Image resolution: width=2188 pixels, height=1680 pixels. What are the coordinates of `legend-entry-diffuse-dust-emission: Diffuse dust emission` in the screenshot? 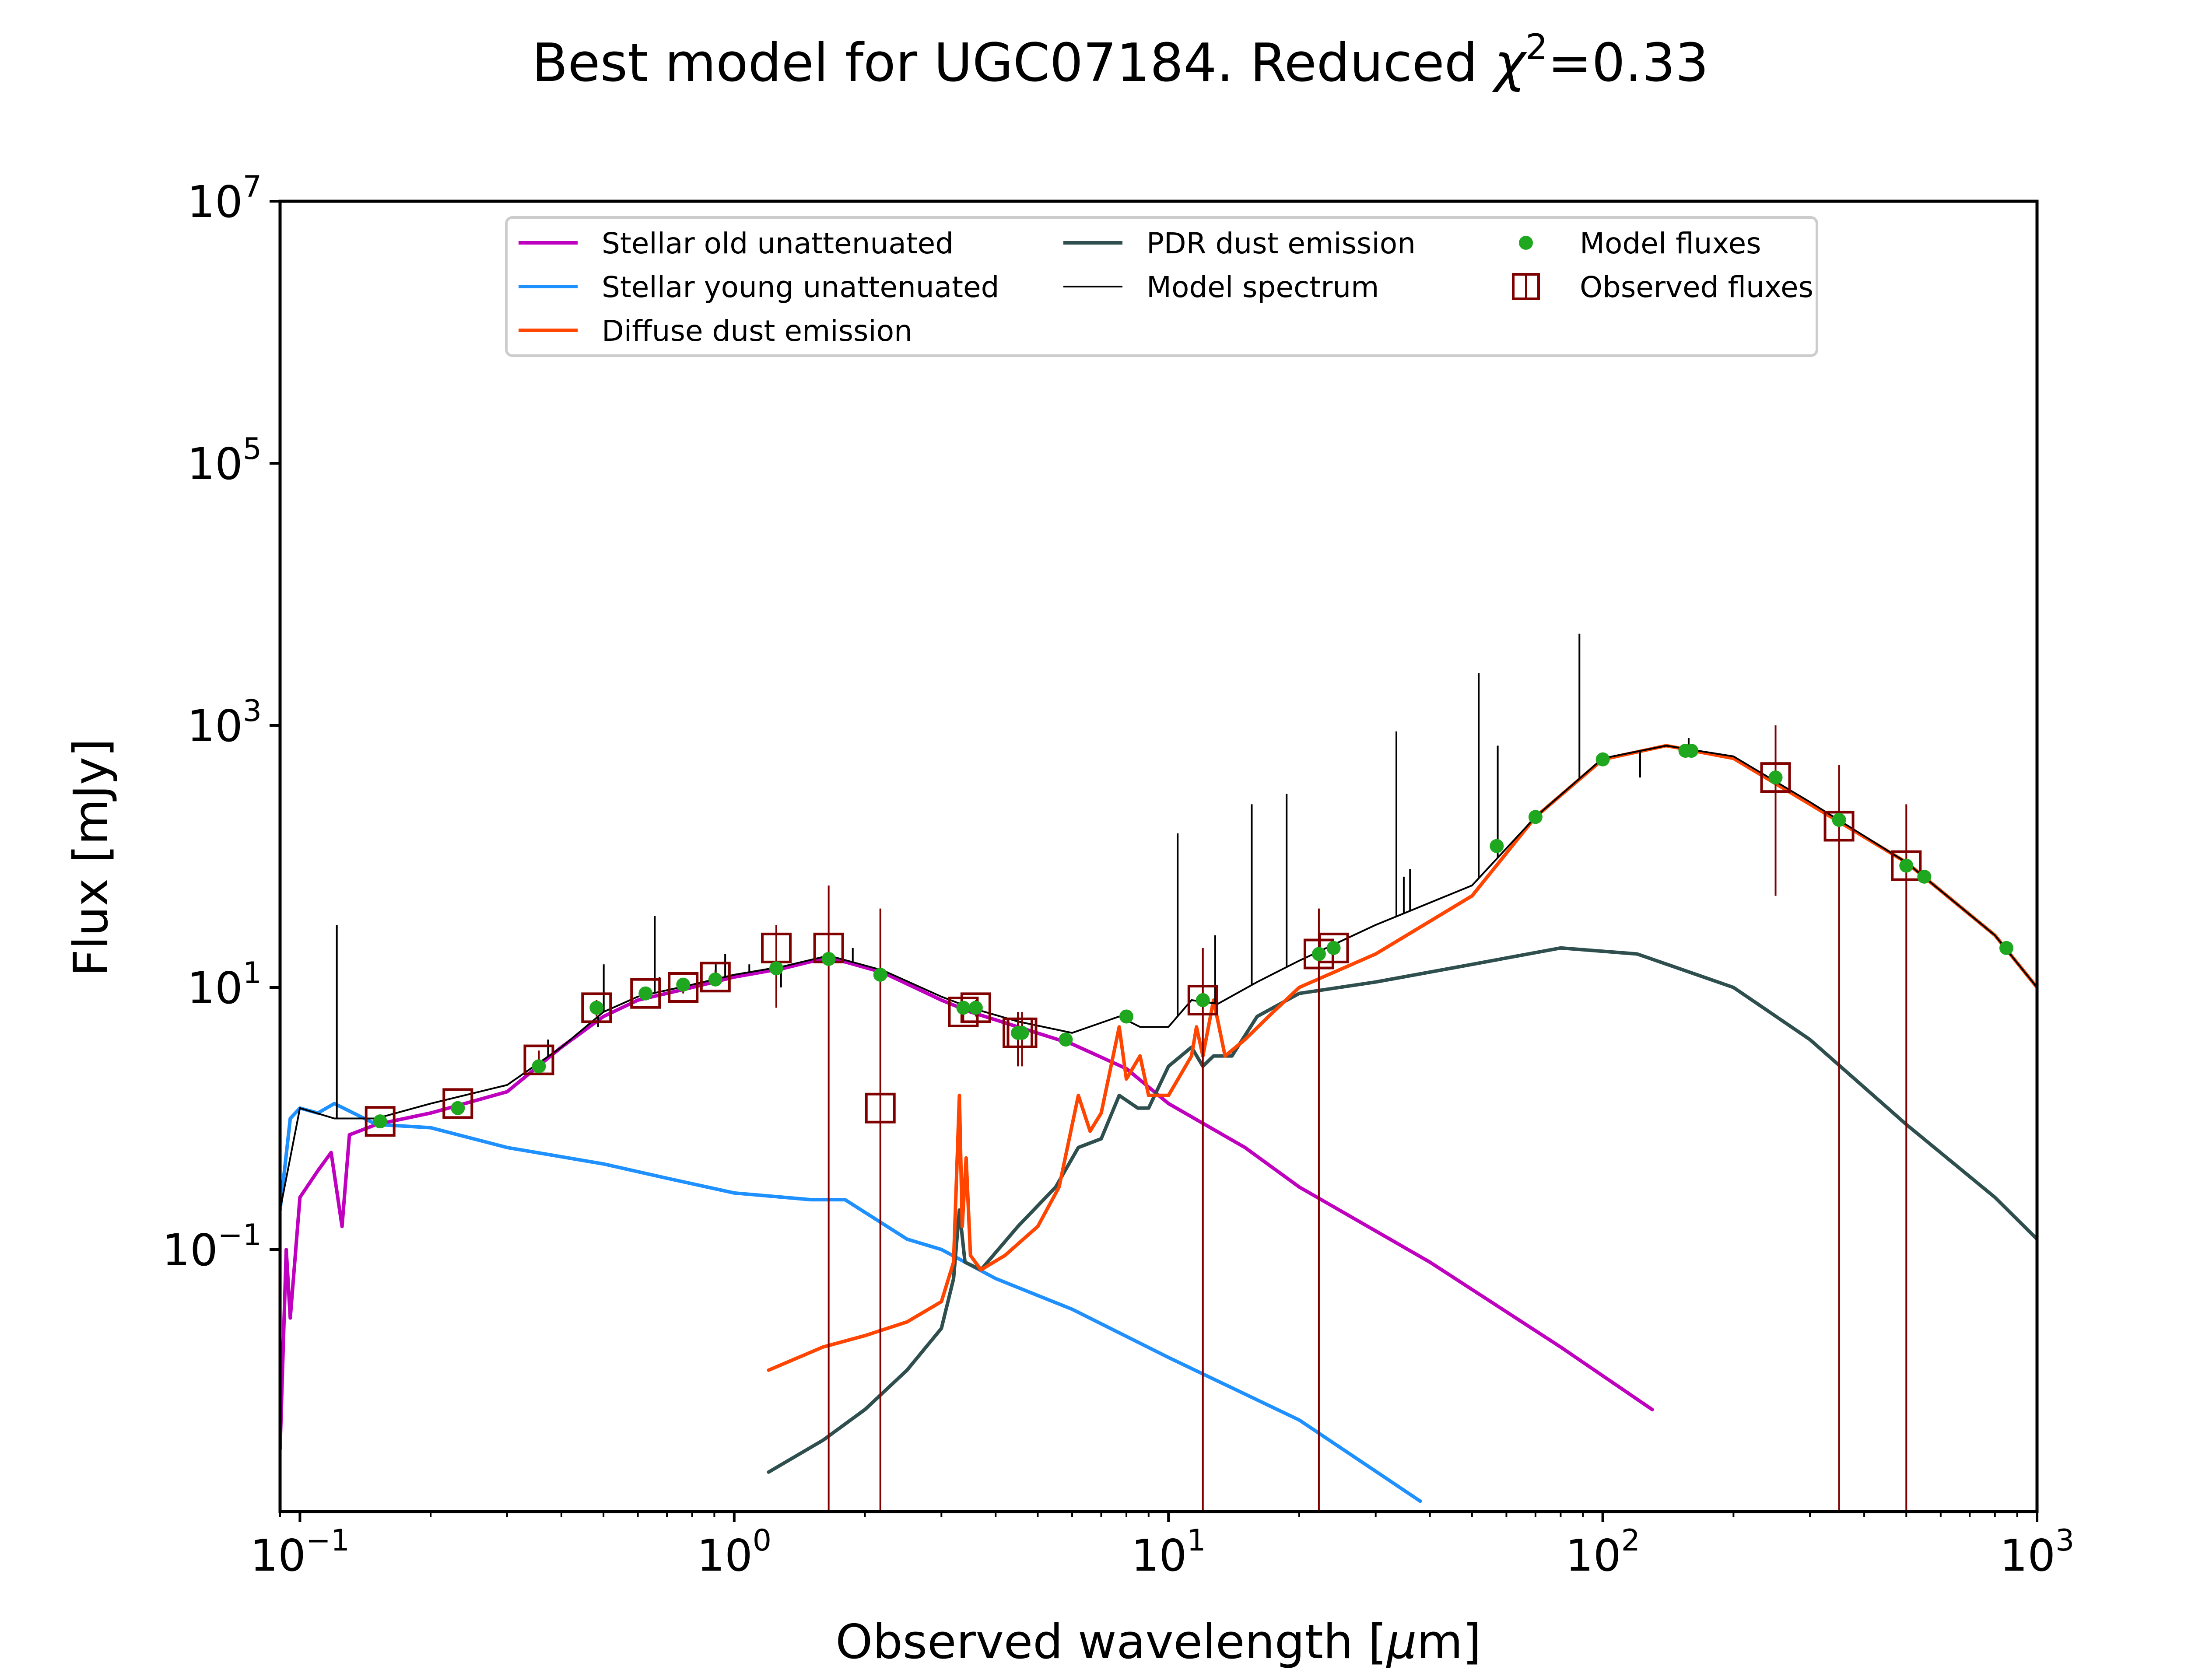 It's located at (715, 331).